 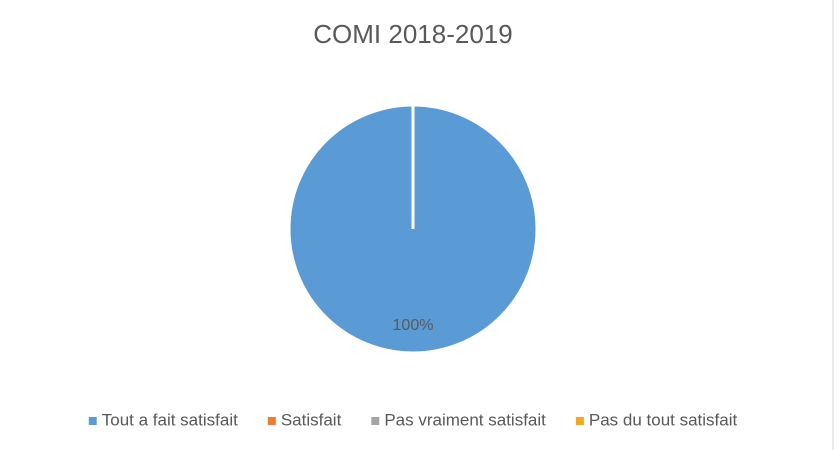 What do you see at coordinates (413, 325) in the screenshot?
I see `data-label: 100%` at bounding box center [413, 325].